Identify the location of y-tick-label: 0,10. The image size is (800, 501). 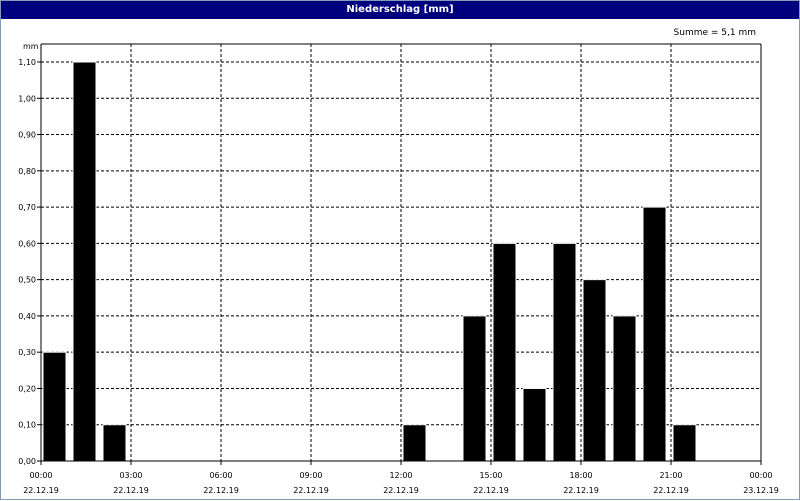
(27, 425).